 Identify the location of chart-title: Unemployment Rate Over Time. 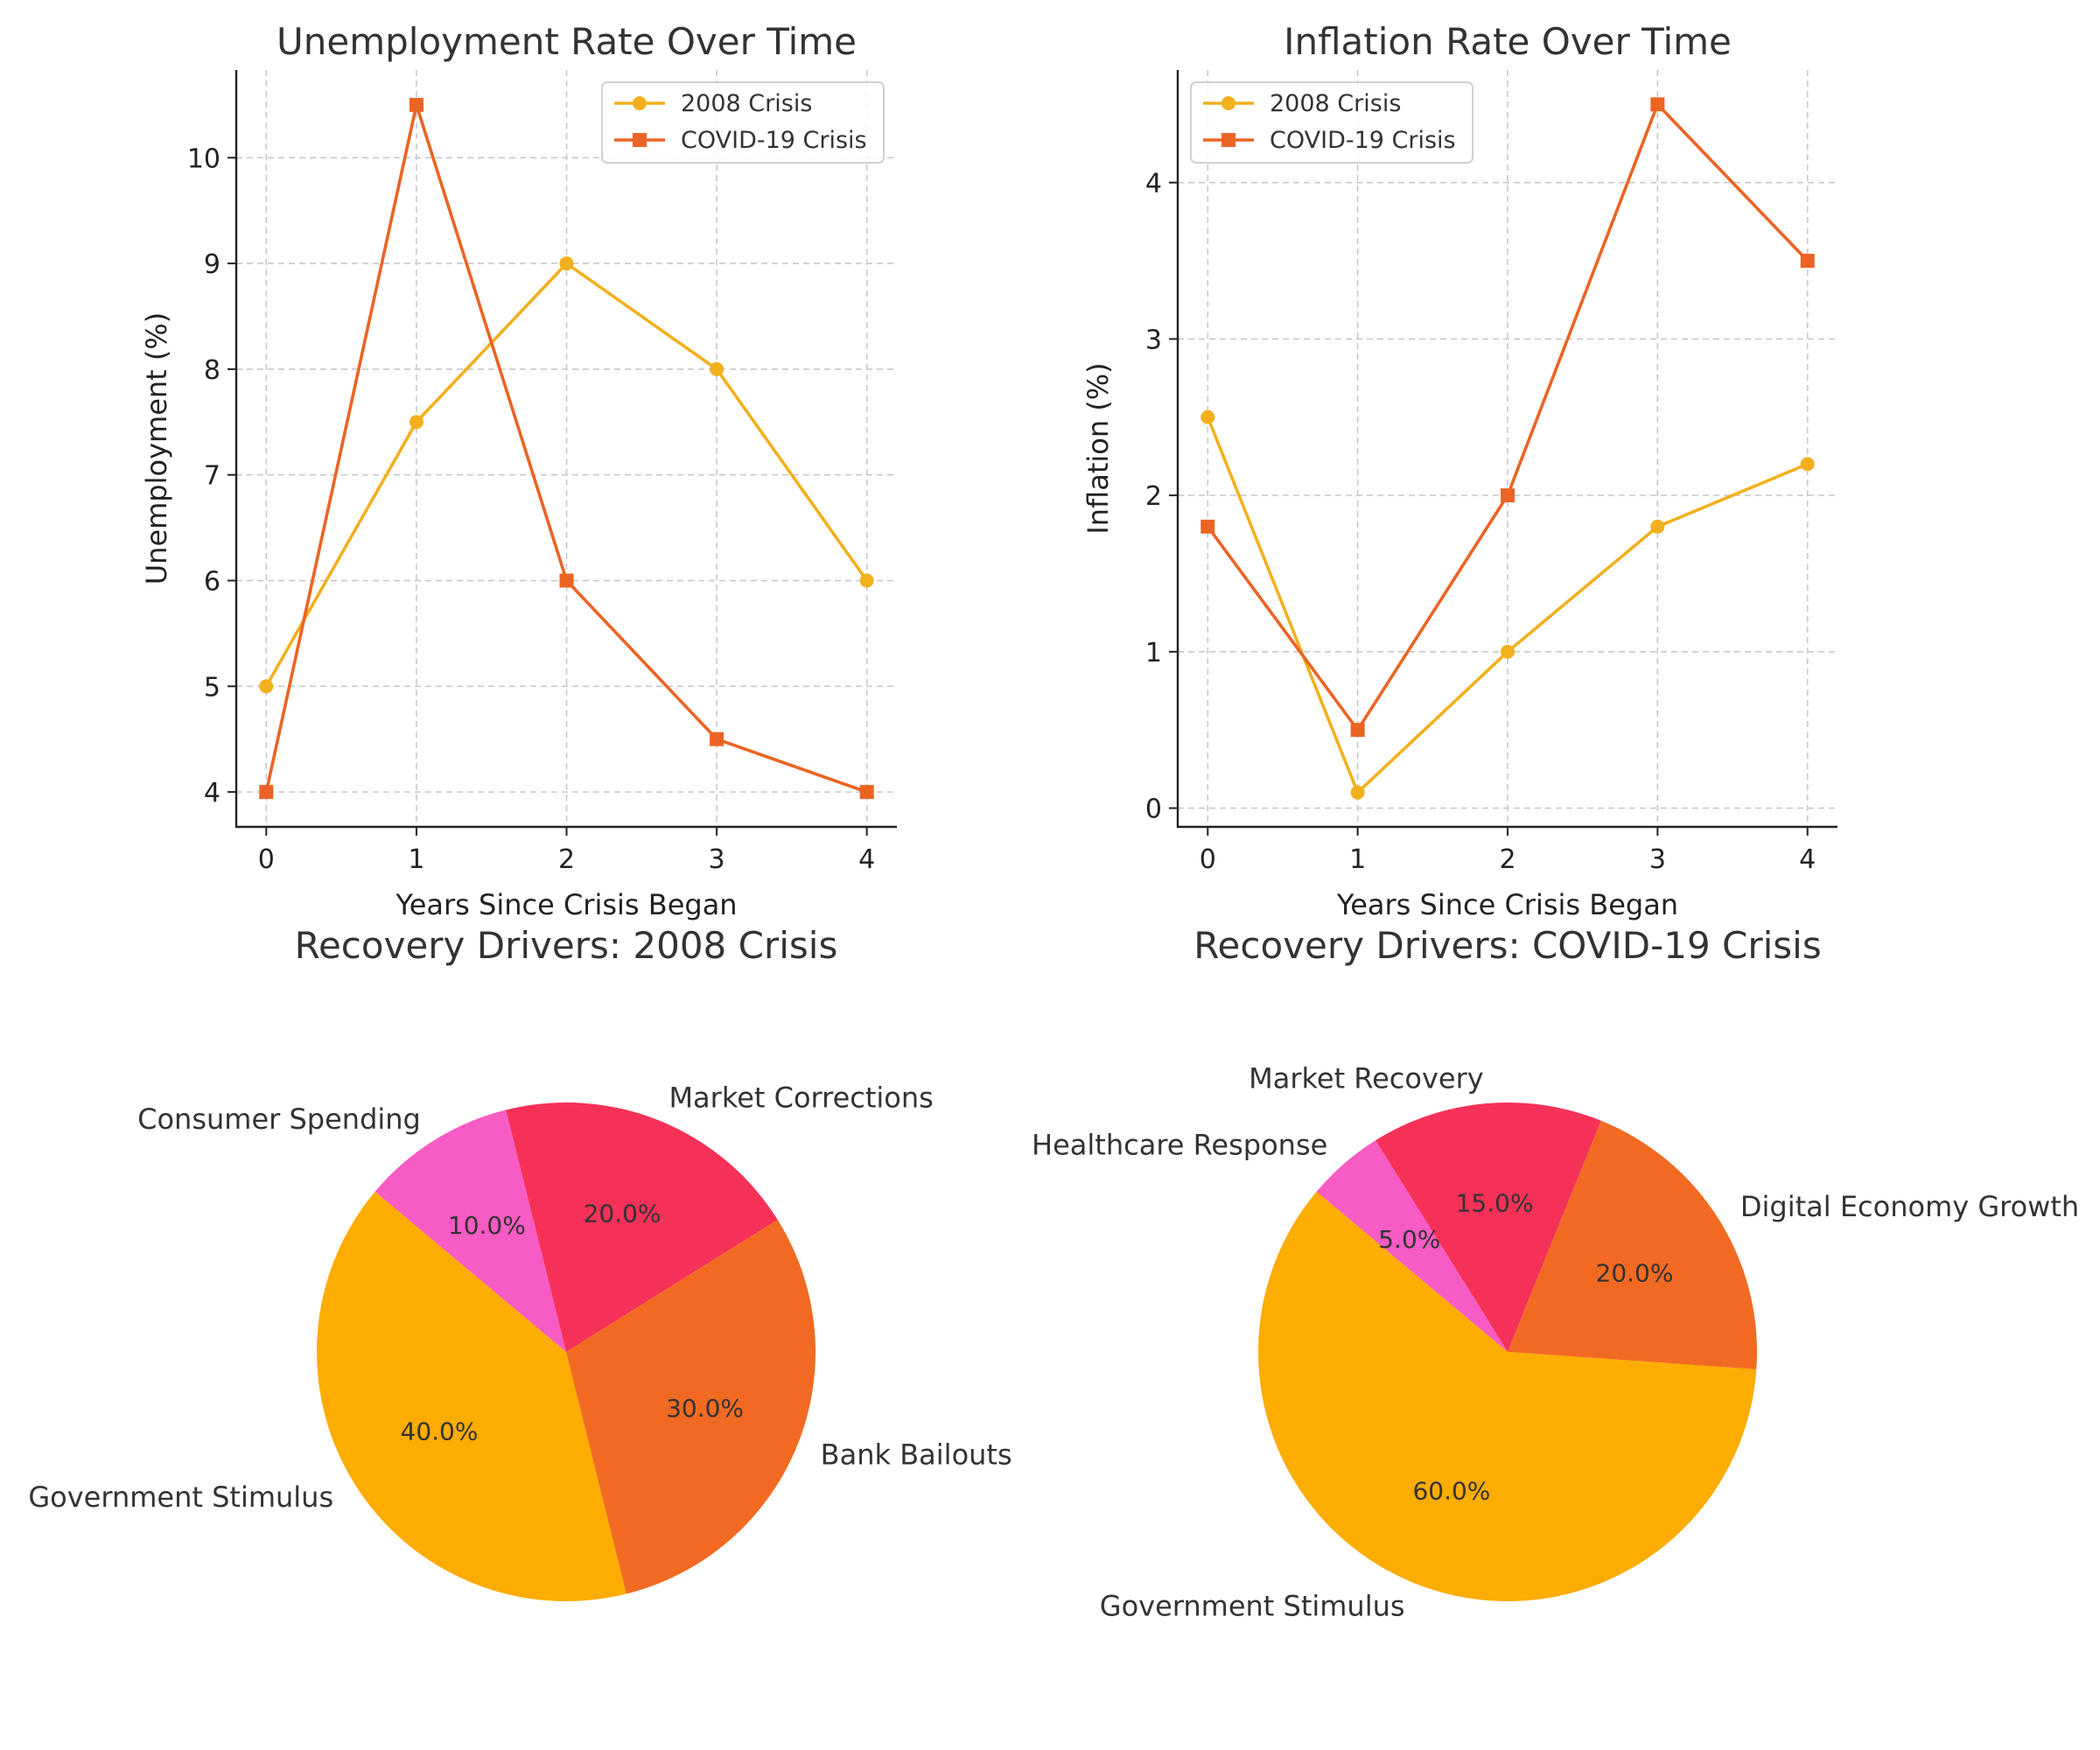
(566, 41).